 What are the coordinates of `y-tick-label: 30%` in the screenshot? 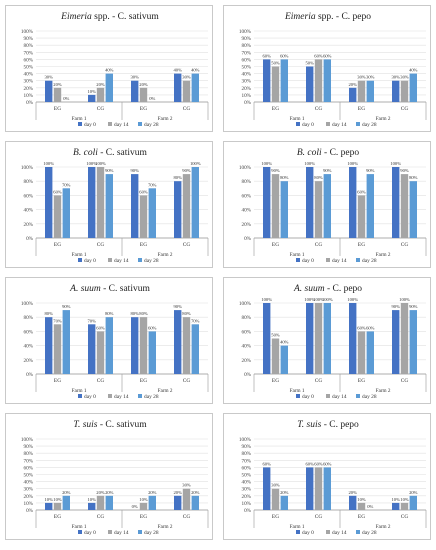 It's located at (246, 82).